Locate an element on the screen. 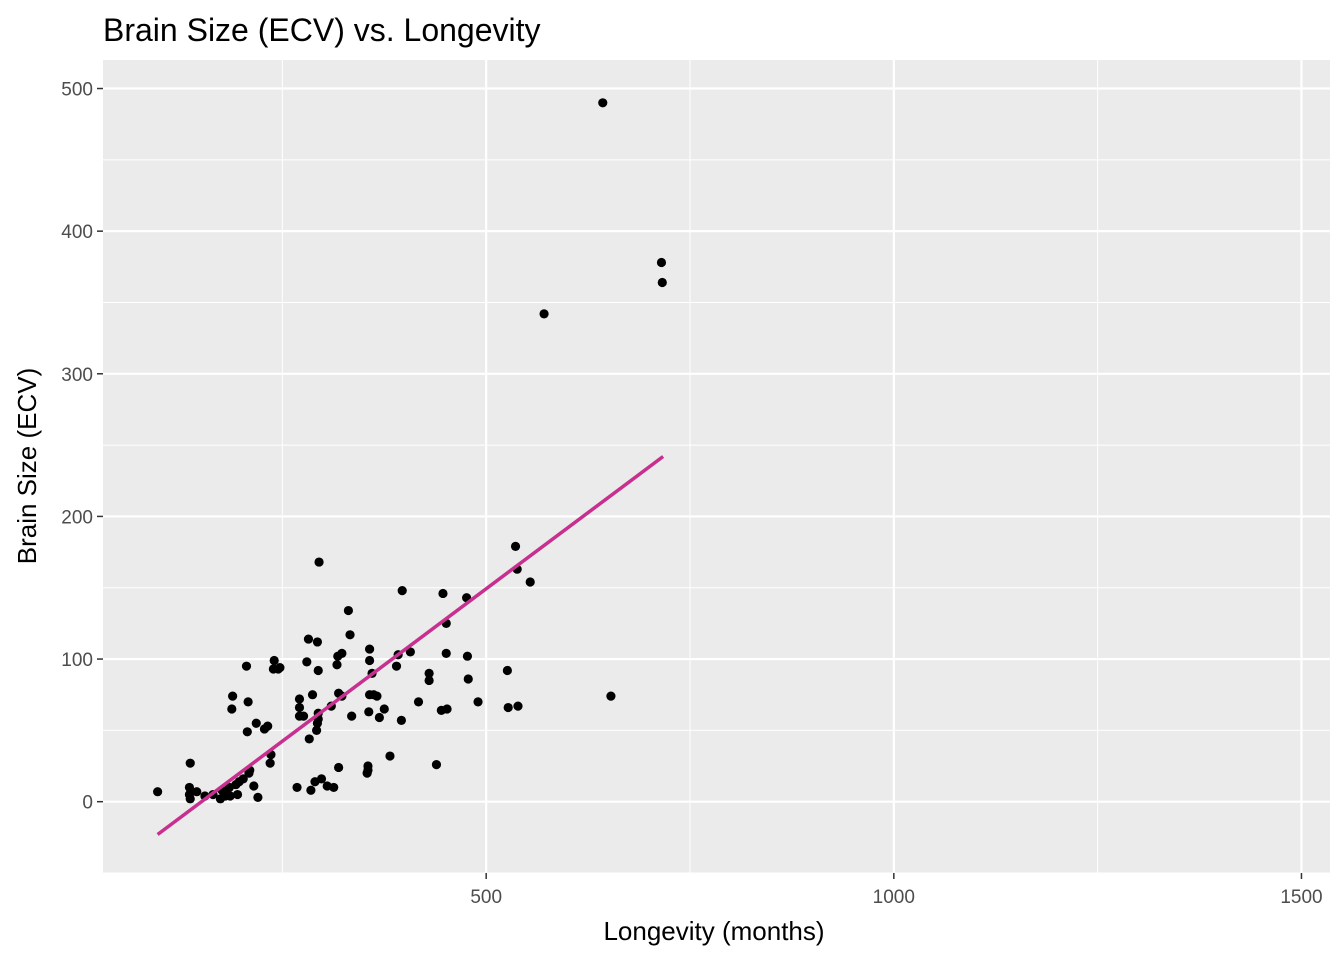 The image size is (1344, 960). y-axis: 0 100 200 300 400 500 is located at coordinates (82, 447).